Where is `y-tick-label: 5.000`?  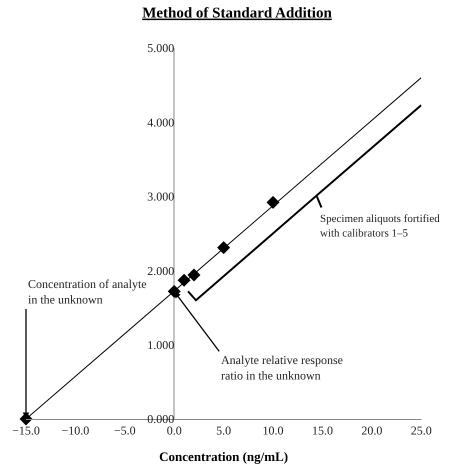 y-tick-label: 5.000 is located at coordinates (160, 48).